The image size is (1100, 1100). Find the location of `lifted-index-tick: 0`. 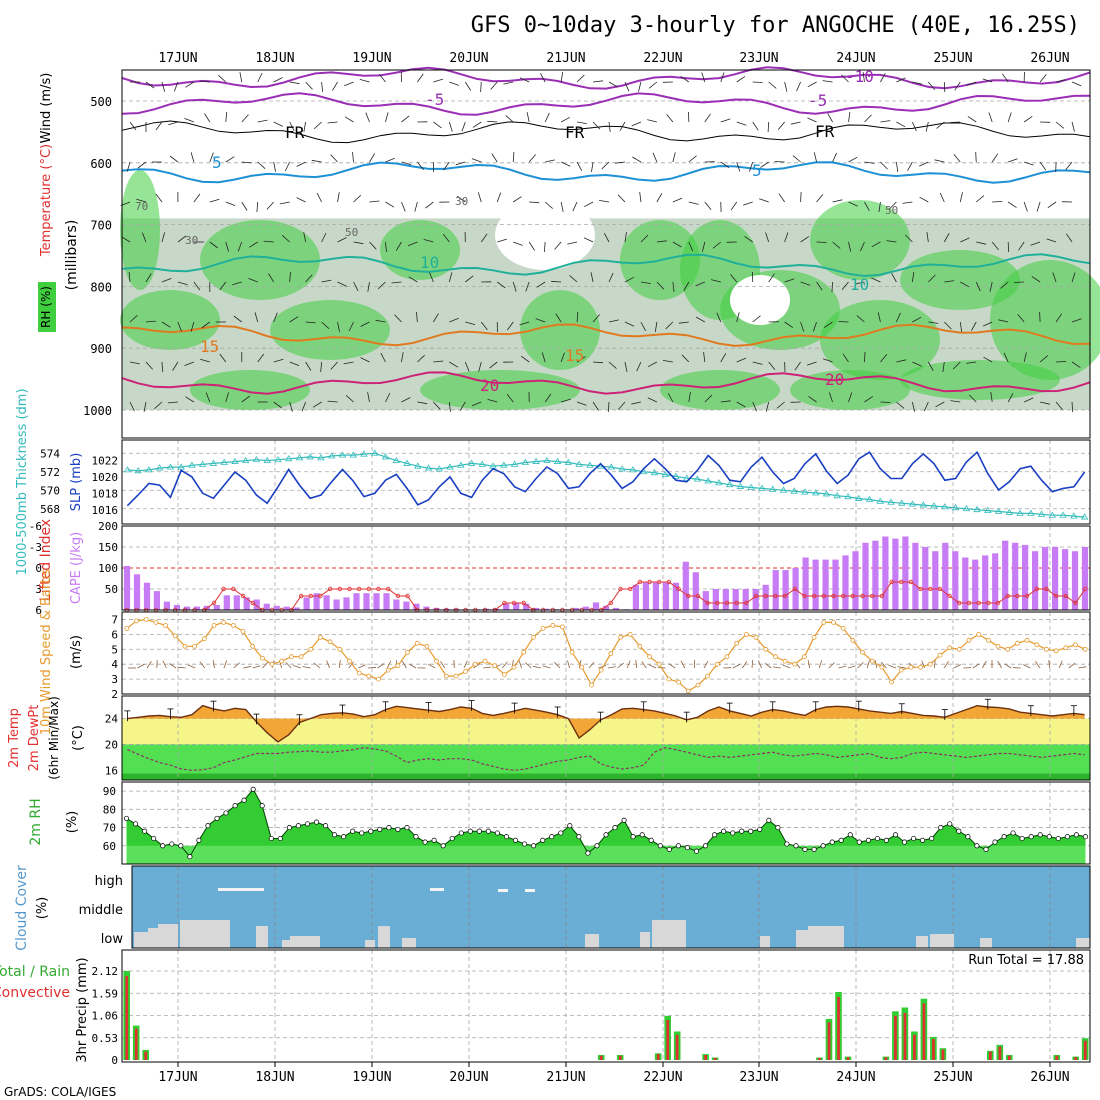

lifted-index-tick: 0 is located at coordinates (38, 568).